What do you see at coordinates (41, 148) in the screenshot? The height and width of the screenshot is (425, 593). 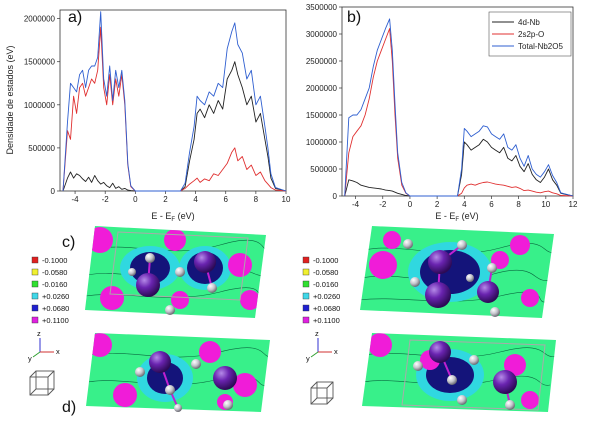 I see `y-tick-label: 500000` at bounding box center [41, 148].